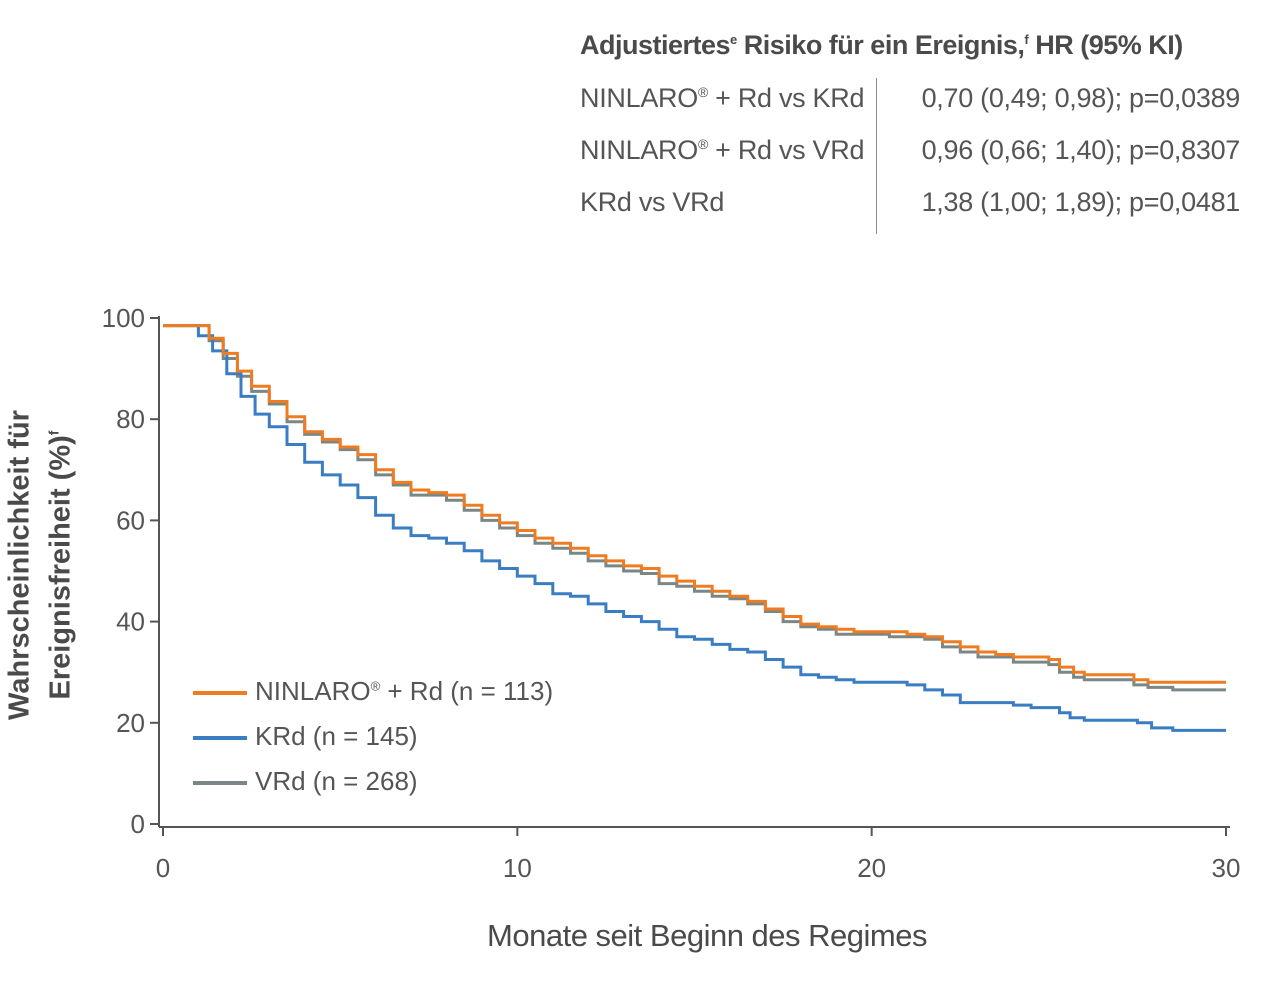 The width and height of the screenshot is (1280, 1000). Describe the element at coordinates (130, 723) in the screenshot. I see `y-tick-label: 20` at that location.